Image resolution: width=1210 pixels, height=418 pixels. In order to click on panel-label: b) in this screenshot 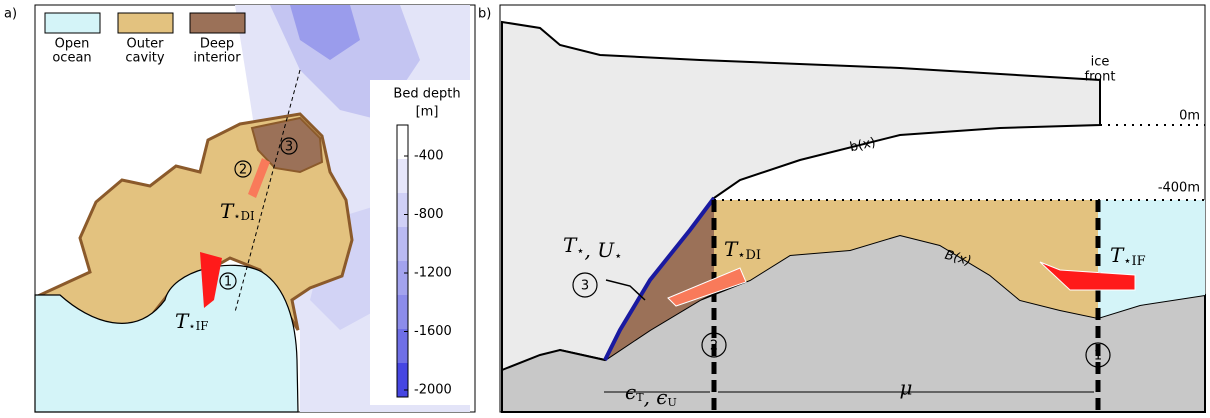, I will do `click(484, 14)`.